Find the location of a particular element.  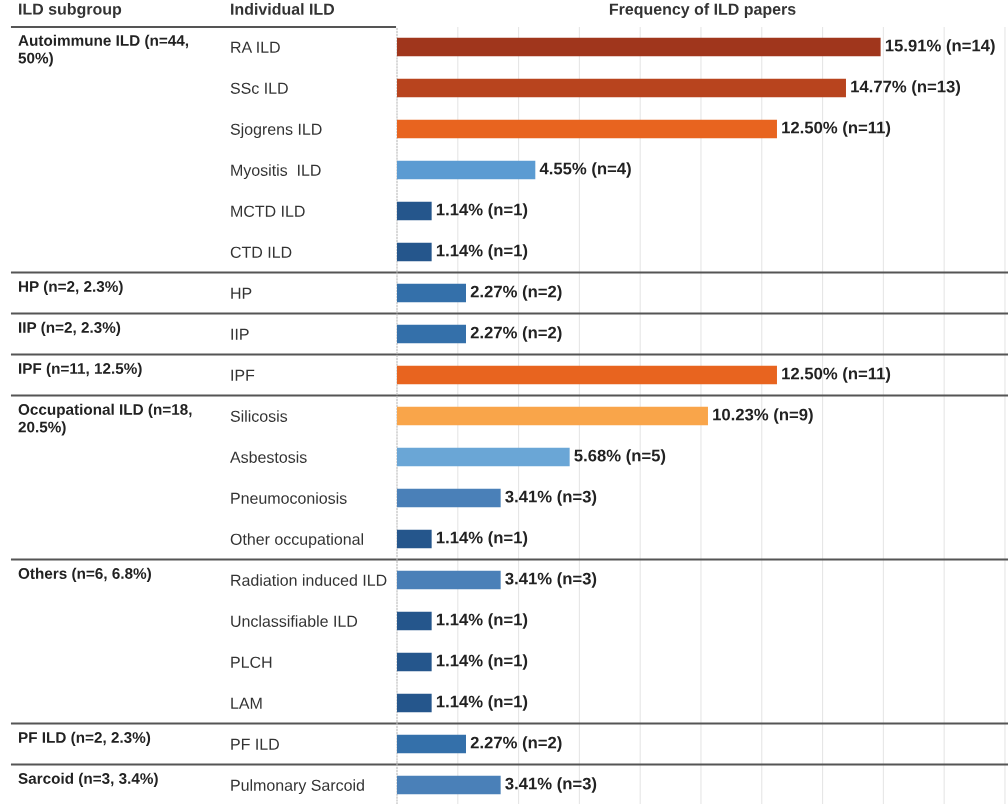

y-tick-label: Unclassifiable ILD is located at coordinates (294, 621).